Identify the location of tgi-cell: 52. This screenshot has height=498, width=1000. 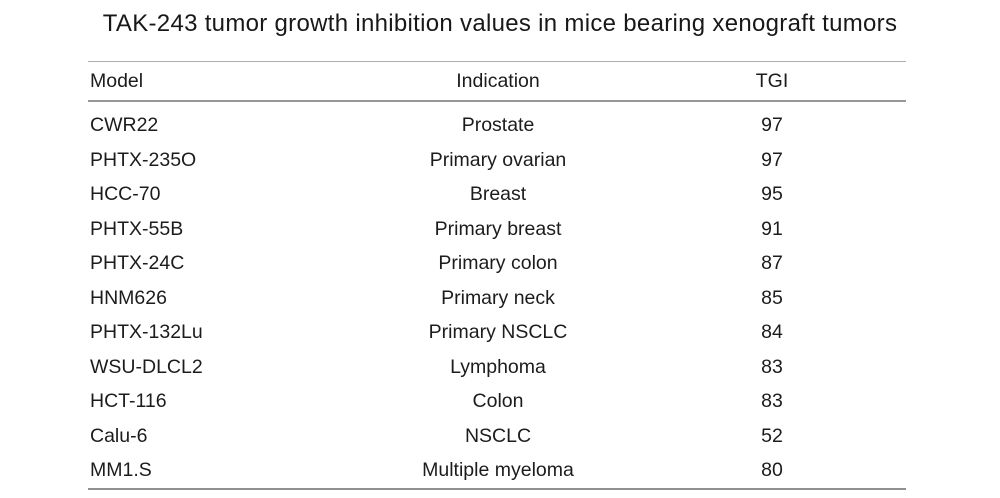
(772, 435).